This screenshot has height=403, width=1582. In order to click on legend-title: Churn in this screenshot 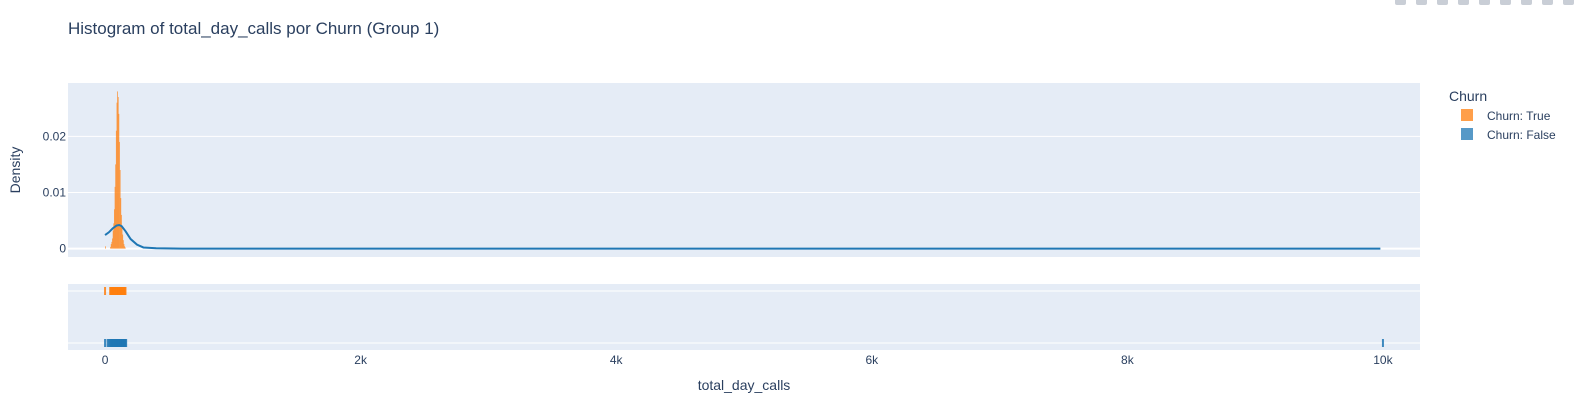, I will do `click(1468, 96)`.